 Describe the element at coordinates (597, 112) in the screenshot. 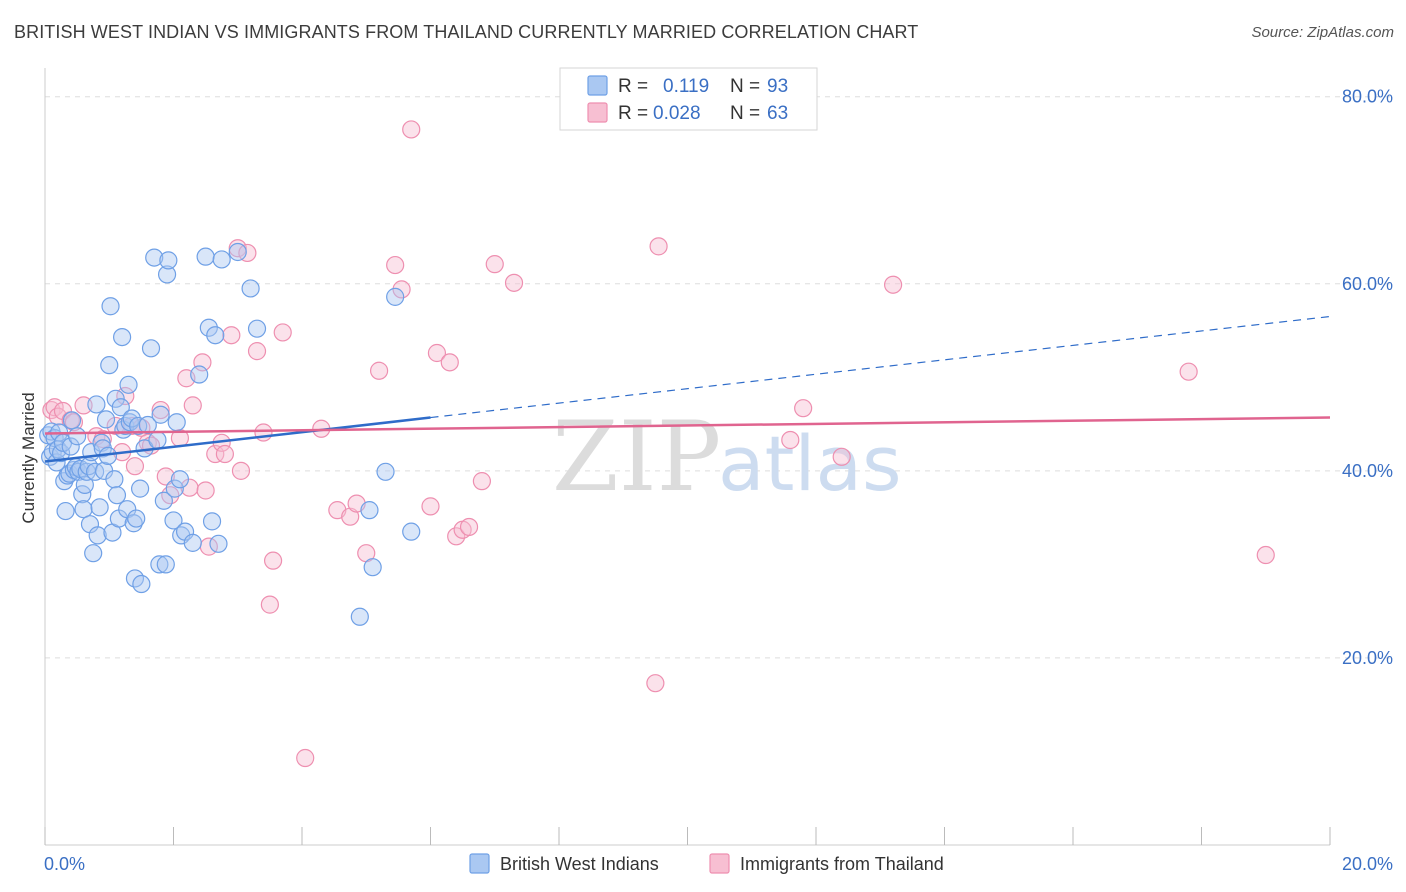

I see `legend-swatch-thailand` at that location.